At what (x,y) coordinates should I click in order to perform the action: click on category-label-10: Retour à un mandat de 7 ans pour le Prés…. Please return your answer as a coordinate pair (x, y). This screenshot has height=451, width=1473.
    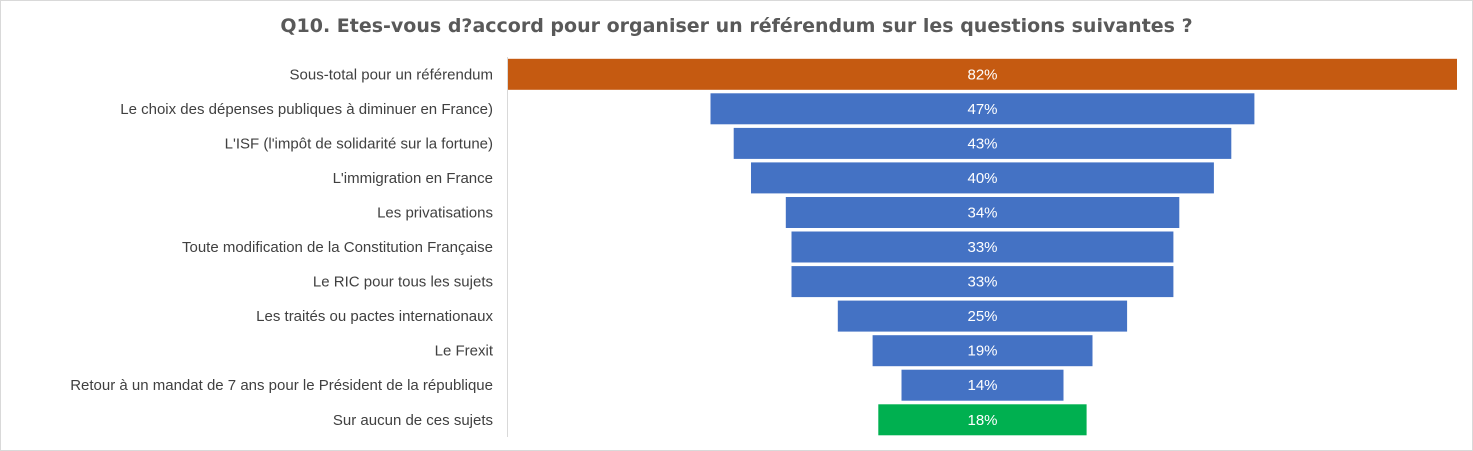
    Looking at the image, I should click on (281, 385).